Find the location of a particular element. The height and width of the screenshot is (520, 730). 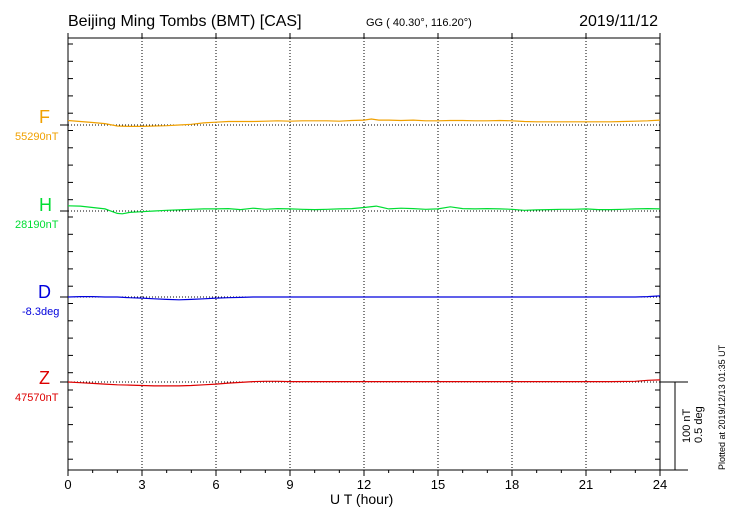

x-tick-label: 18 is located at coordinates (512, 484).